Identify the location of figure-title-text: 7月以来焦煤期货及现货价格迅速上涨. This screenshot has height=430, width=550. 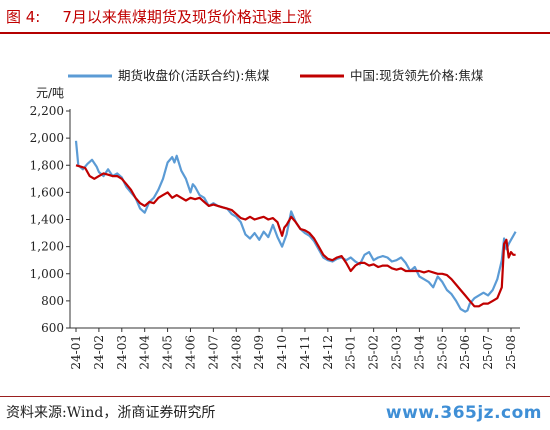
(187, 17).